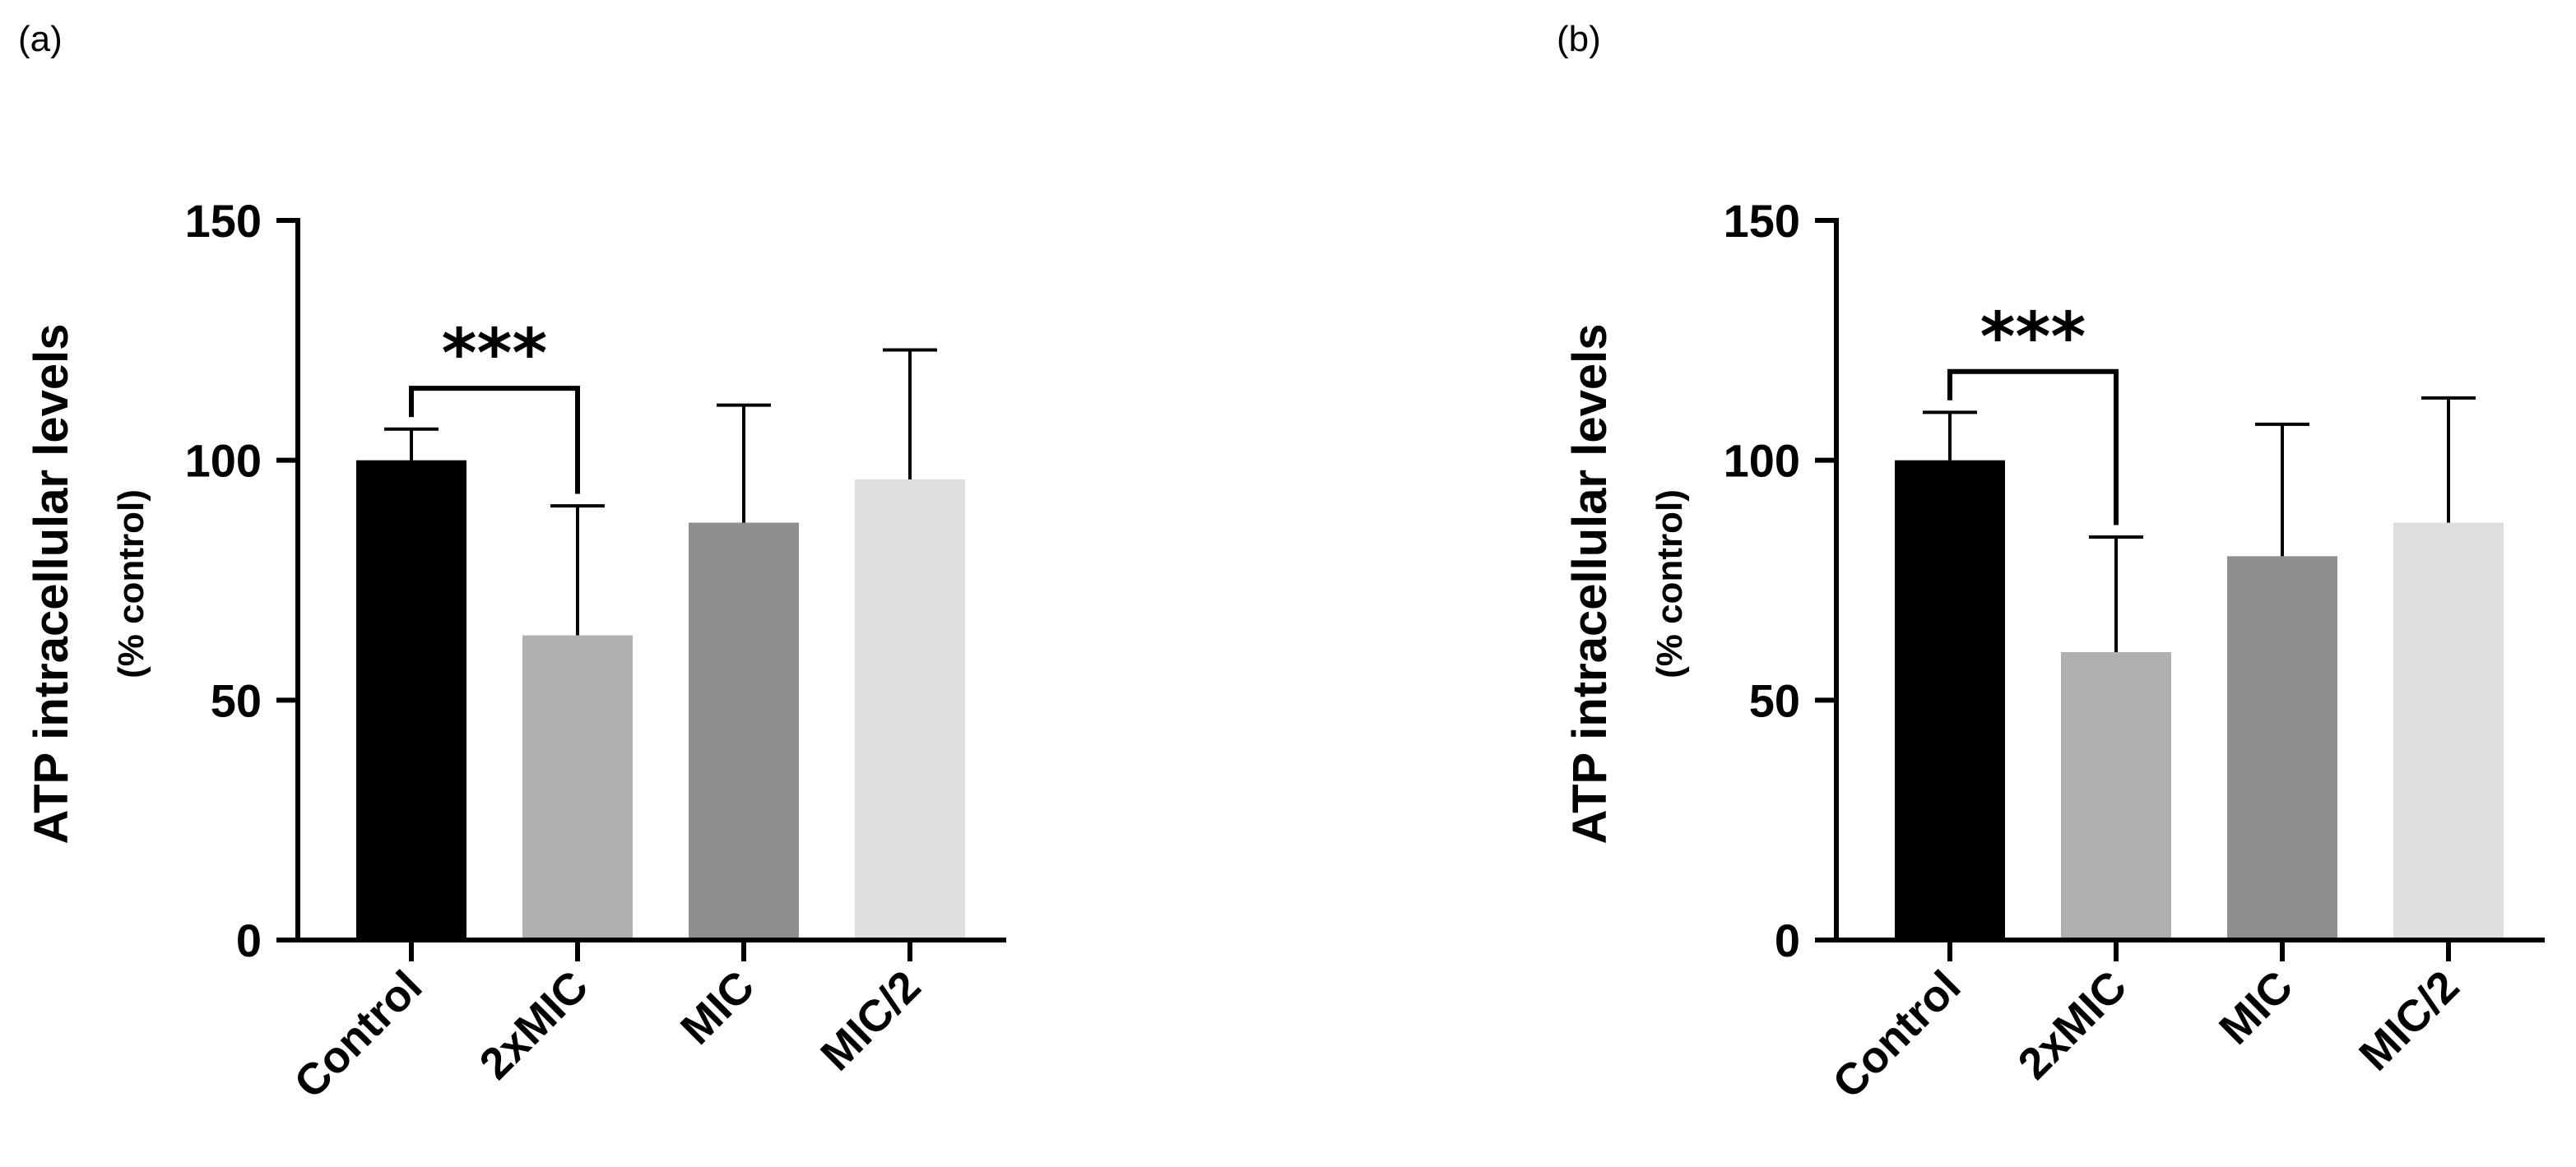  I want to click on panel-a-significance: ***, so click(494, 404).